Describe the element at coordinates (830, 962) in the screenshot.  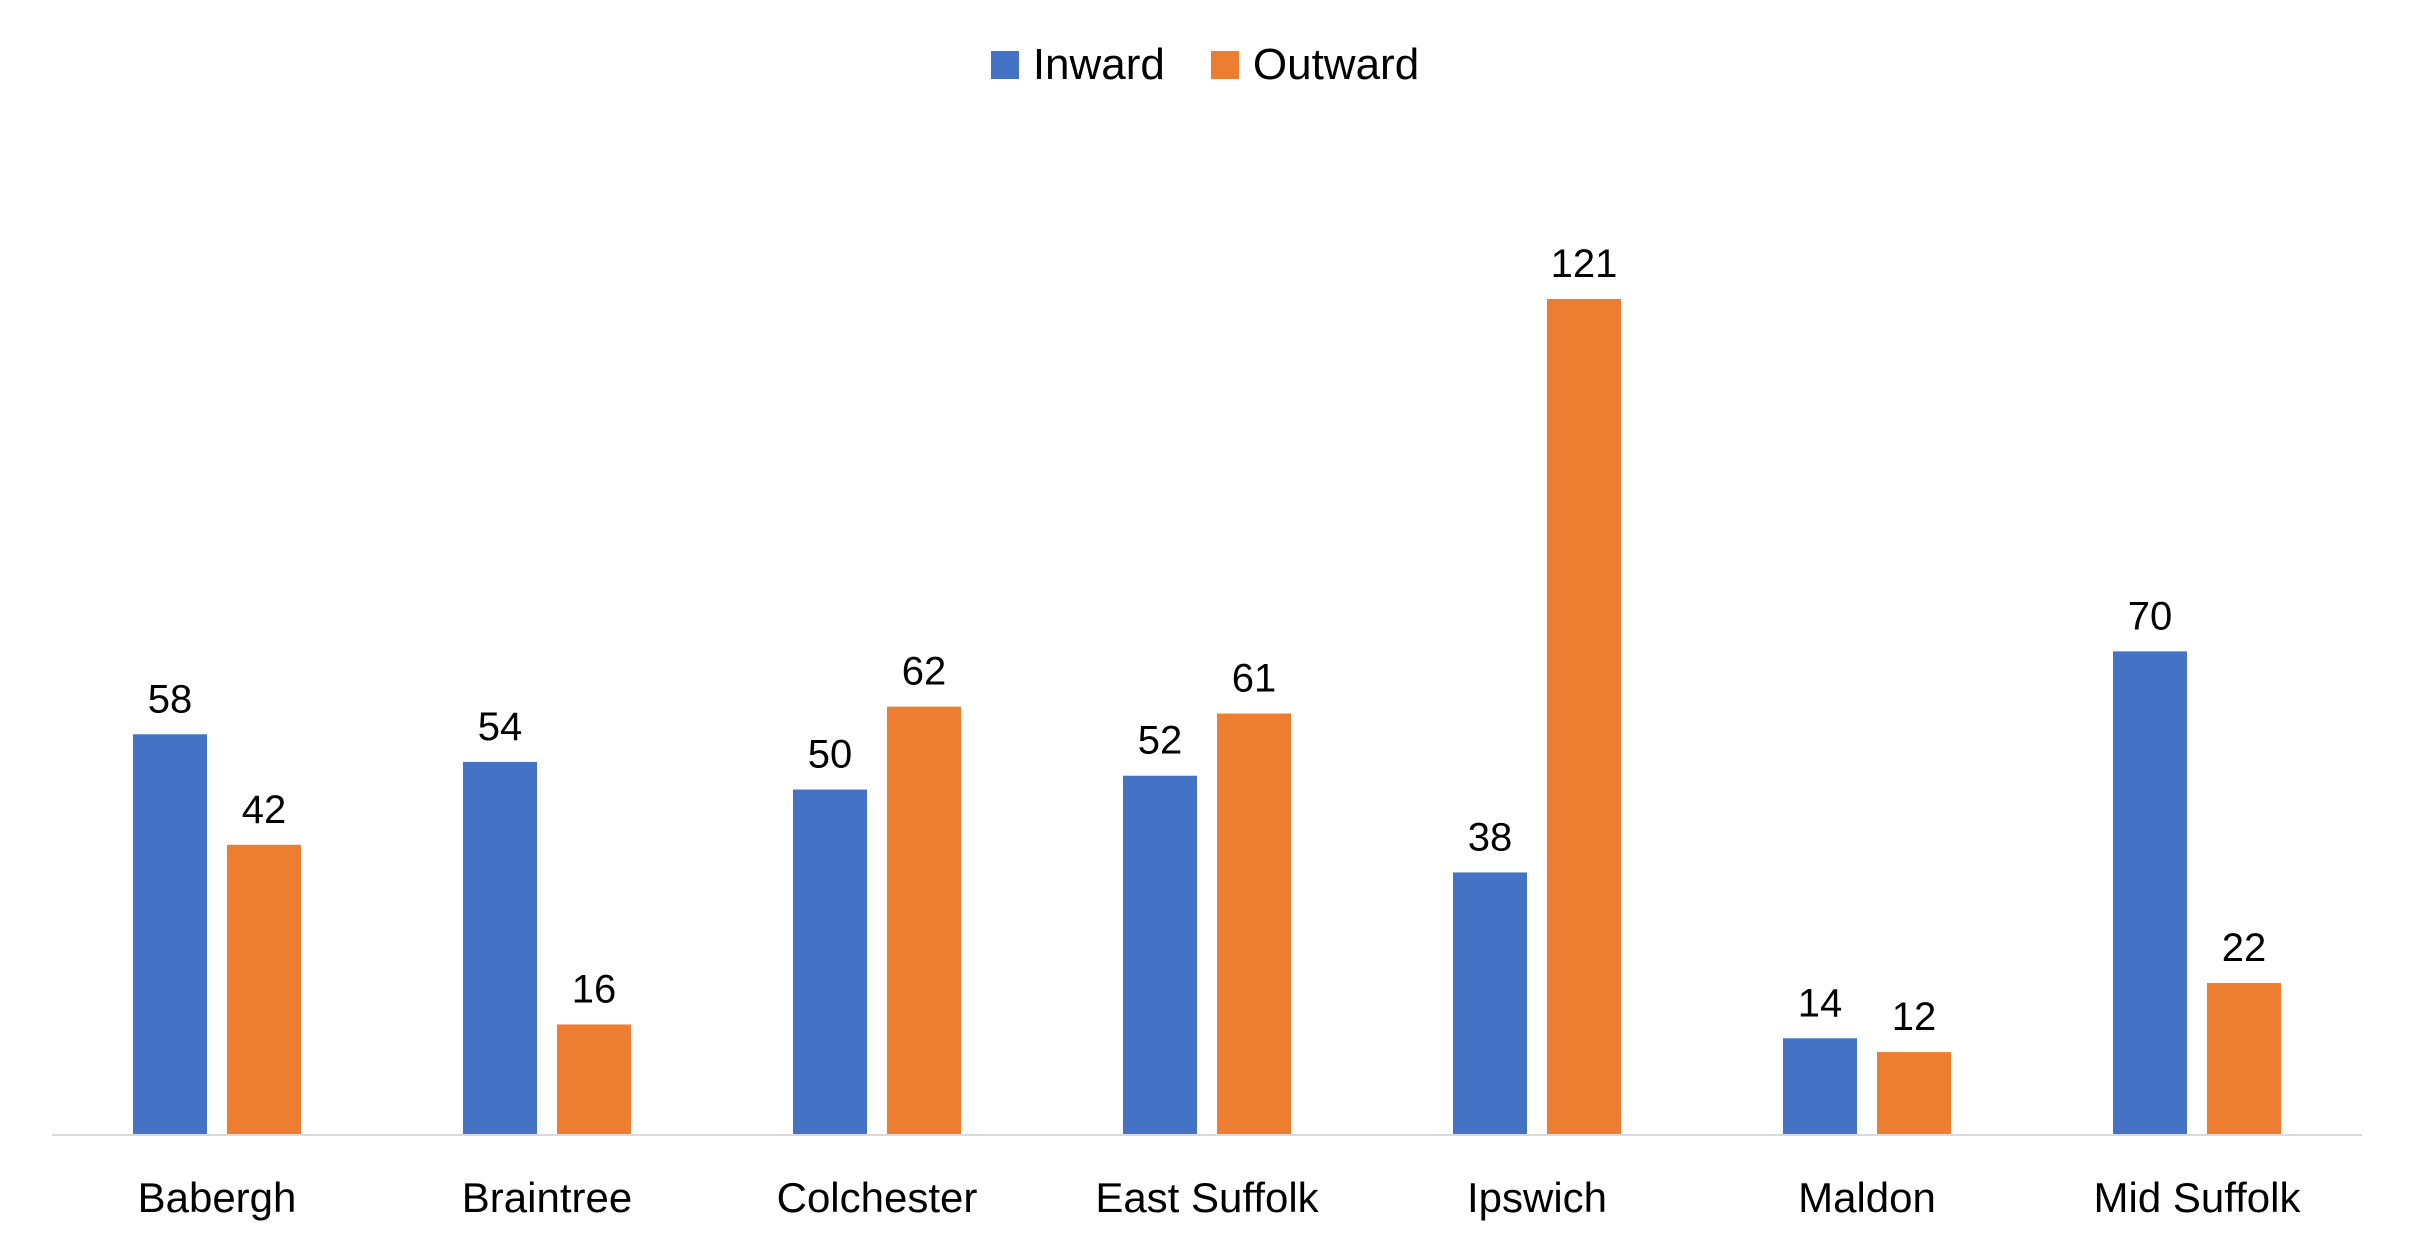
I see `bar-inward-colchester` at that location.